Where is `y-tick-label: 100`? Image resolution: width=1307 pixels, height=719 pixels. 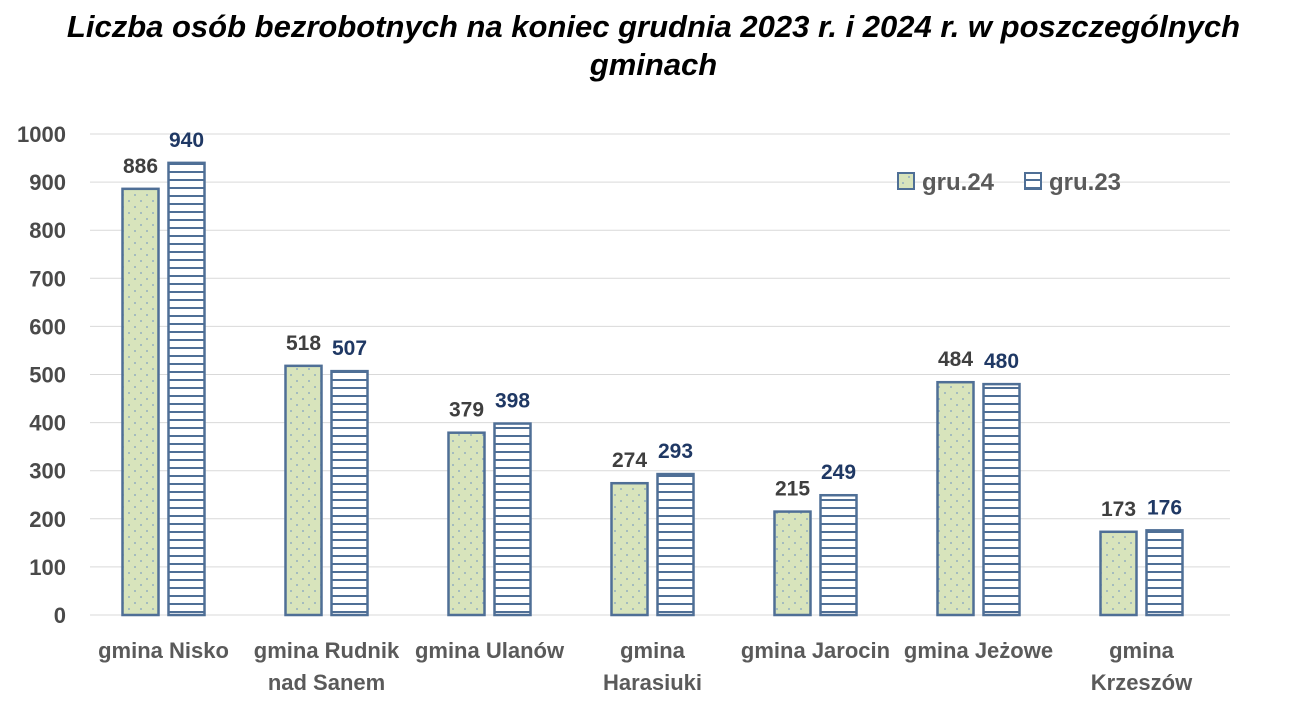
y-tick-label: 100 is located at coordinates (47, 567).